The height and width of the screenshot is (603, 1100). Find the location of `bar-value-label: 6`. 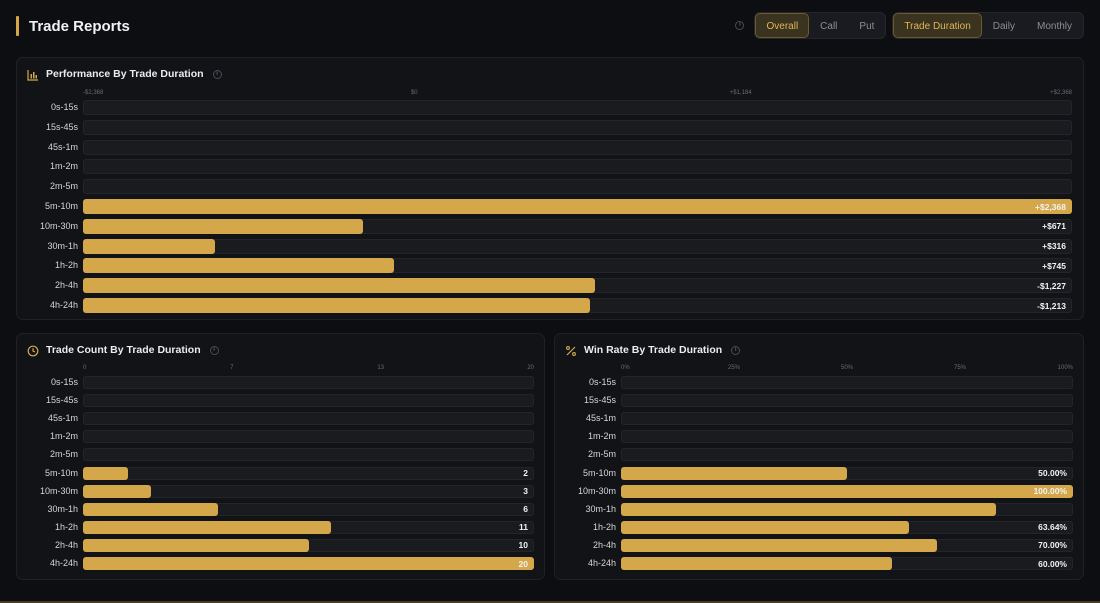

bar-value-label: 6 is located at coordinates (525, 509).